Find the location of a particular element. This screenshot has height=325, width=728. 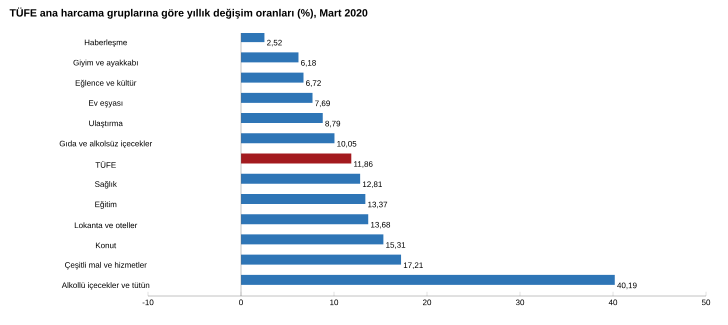

x-tick-label: 40 is located at coordinates (613, 303).